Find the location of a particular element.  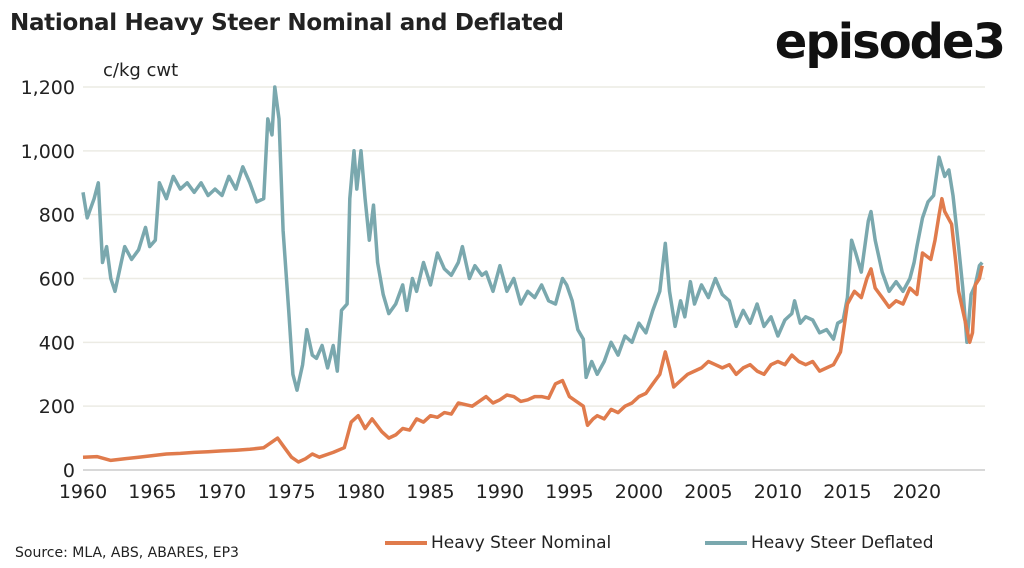

y-tick-label: 1,000 is located at coordinates (48, 152).